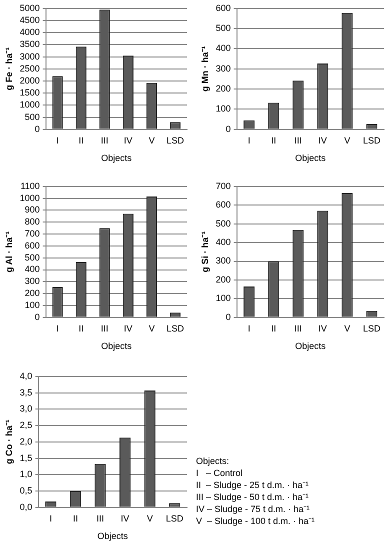 The image size is (392, 548). What do you see at coordinates (213, 461) in the screenshot?
I see `text: Objects:` at bounding box center [213, 461].